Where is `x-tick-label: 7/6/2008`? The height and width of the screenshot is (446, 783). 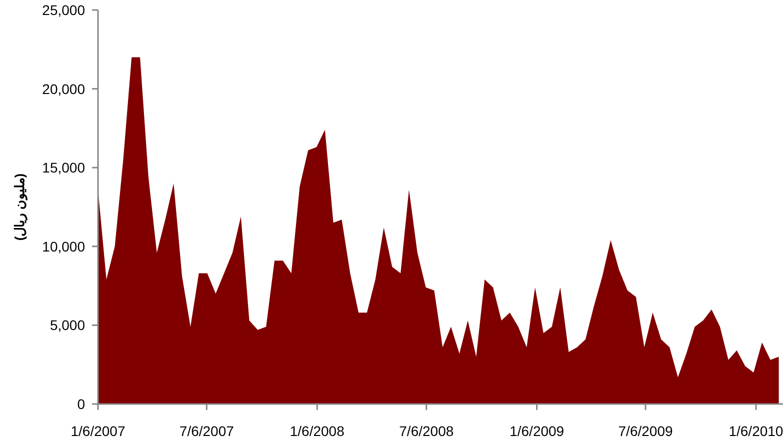 x-tick-label: 7/6/2008 is located at coordinates (426, 431).